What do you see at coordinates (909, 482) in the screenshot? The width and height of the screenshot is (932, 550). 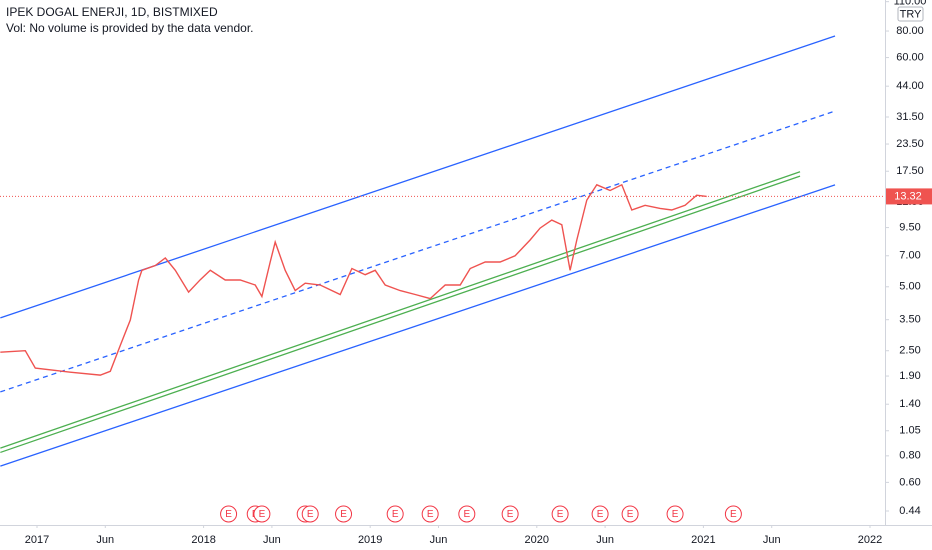 I see `y-tick-label: 0.60` at bounding box center [909, 482].